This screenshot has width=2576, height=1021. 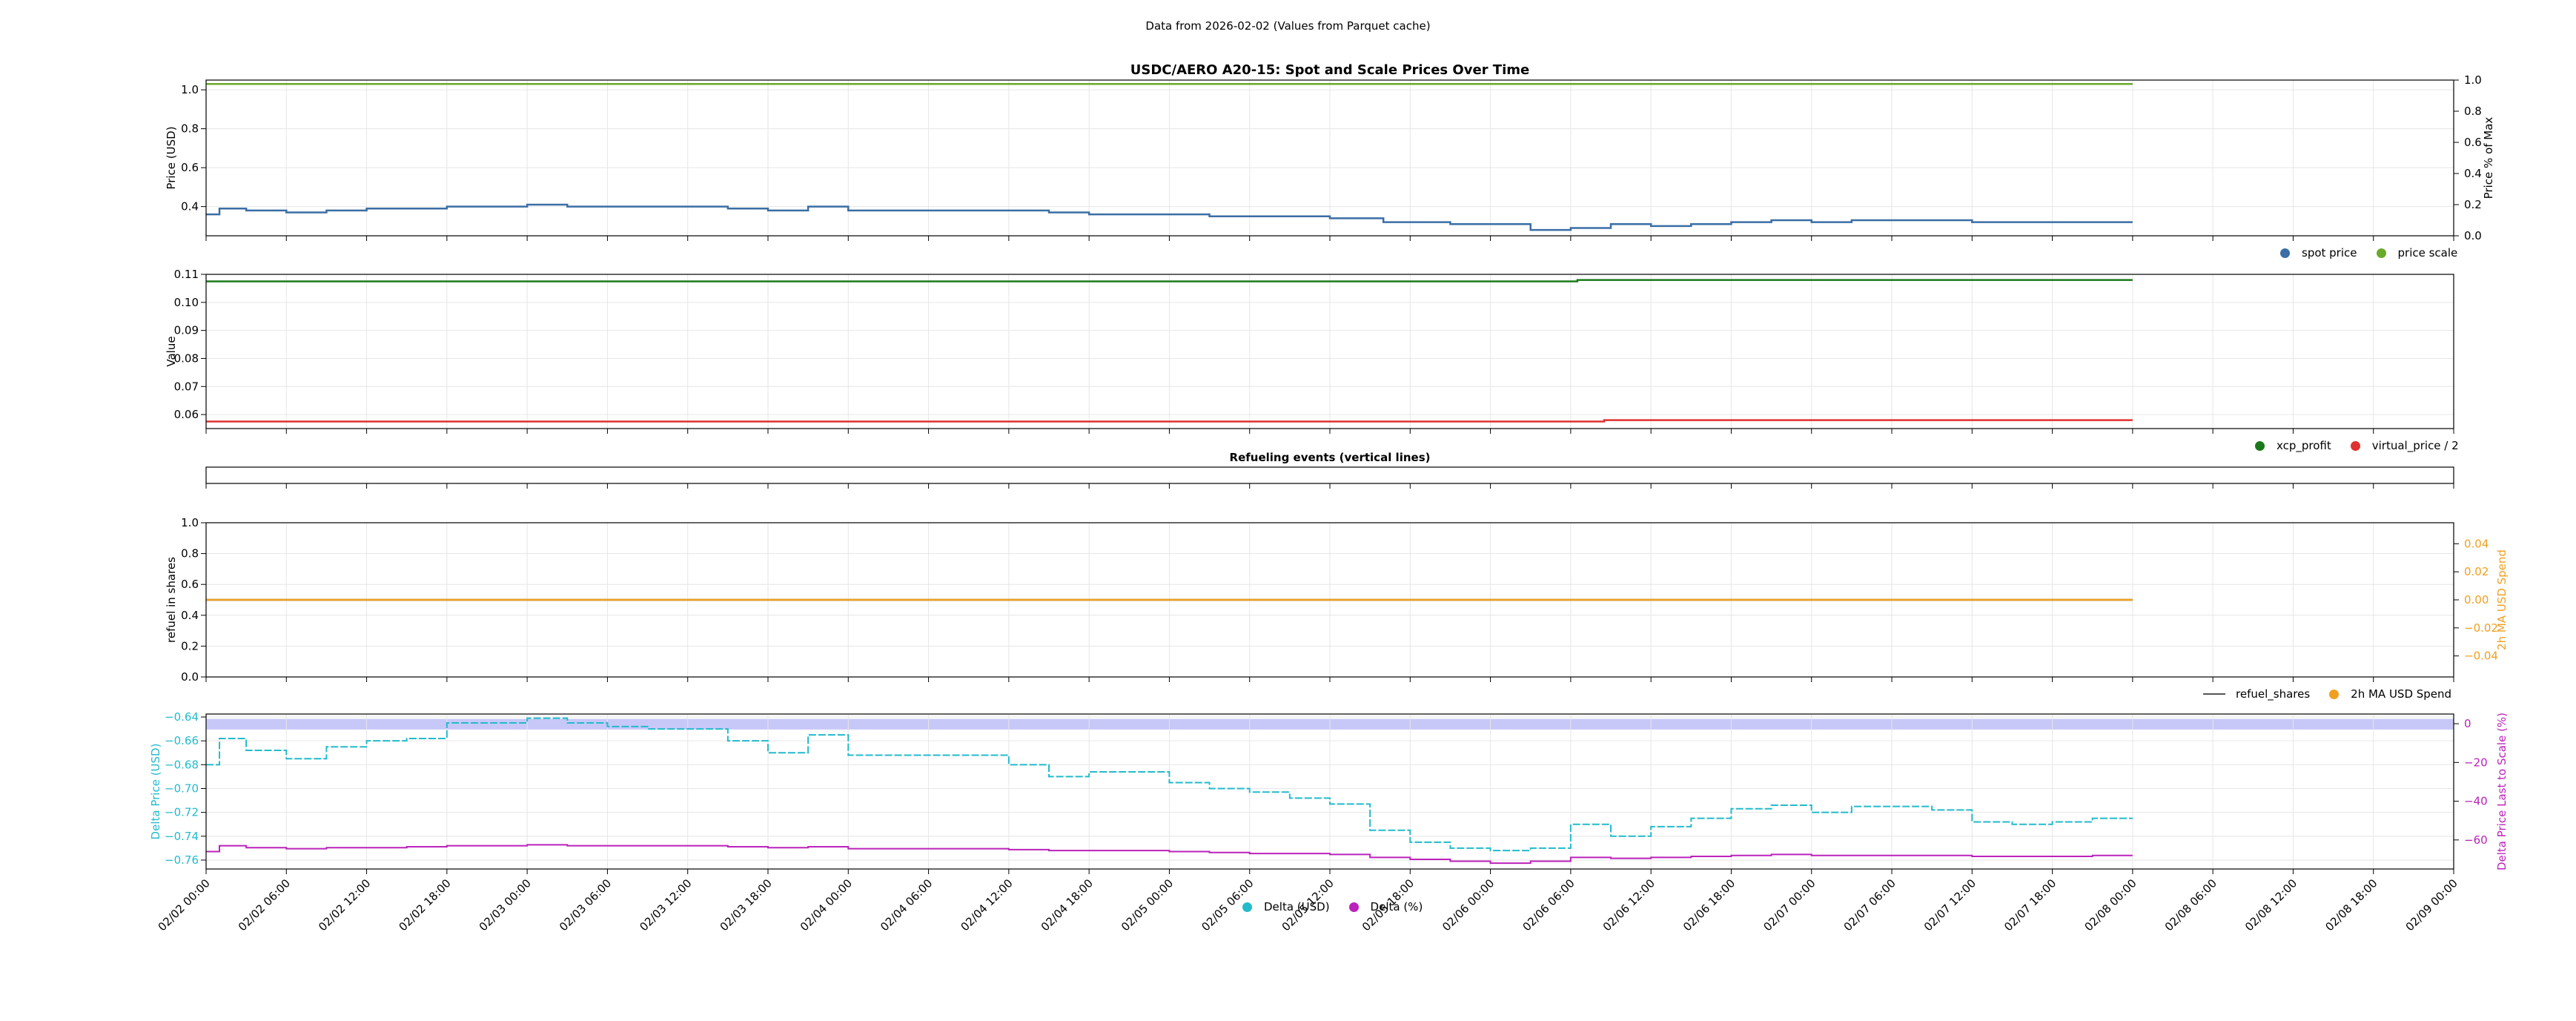 What do you see at coordinates (190, 645) in the screenshot?
I see `y-tick-label: 0.2` at bounding box center [190, 645].